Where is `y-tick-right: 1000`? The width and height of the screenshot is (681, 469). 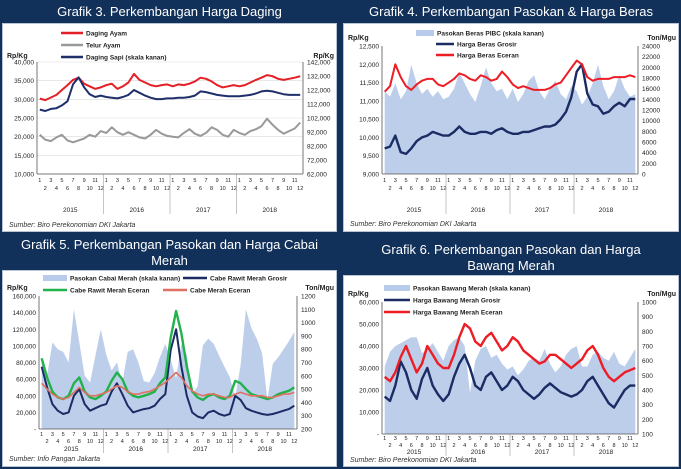 y-tick-right: 1000 is located at coordinates (649, 303).